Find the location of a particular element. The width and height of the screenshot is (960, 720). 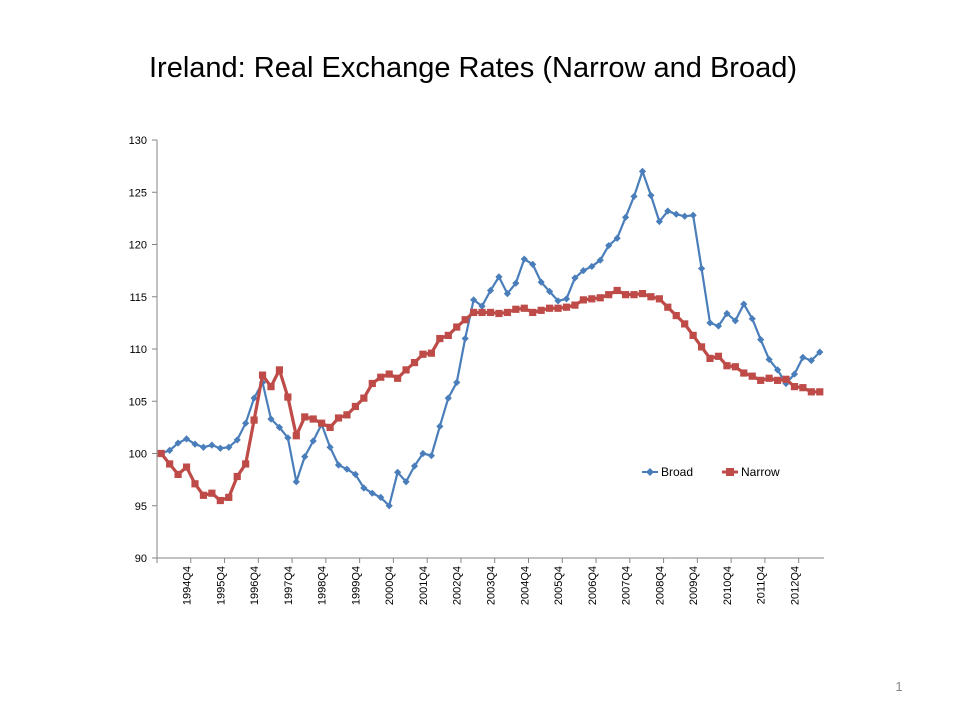

x-tick-label: 2011Q4 is located at coordinates (762, 585).